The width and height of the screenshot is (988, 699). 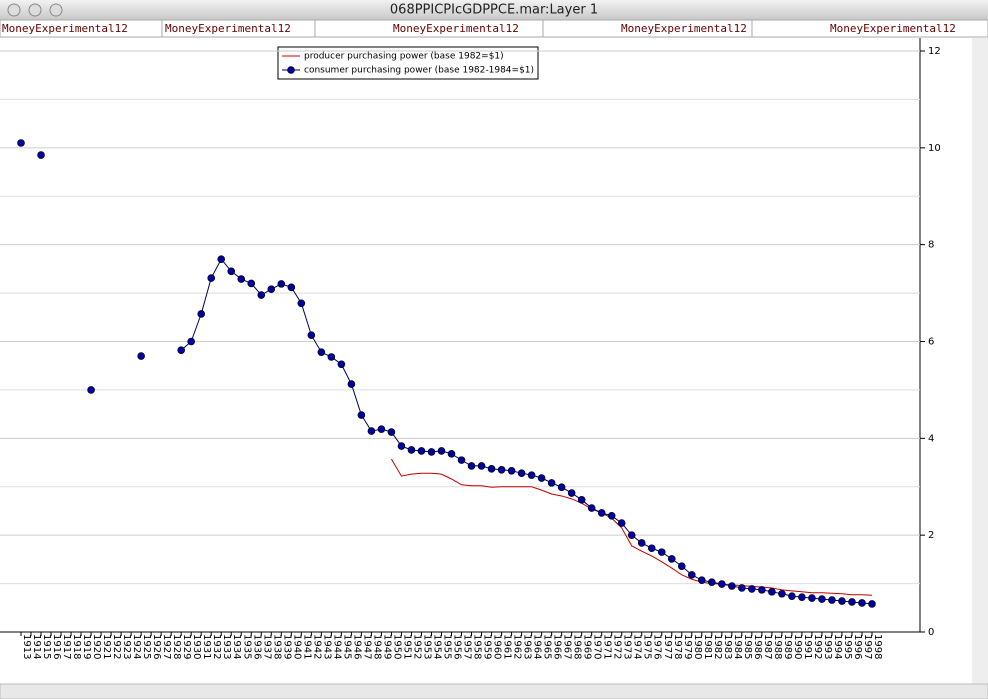 I want to click on minimize-button, so click(x=35, y=10).